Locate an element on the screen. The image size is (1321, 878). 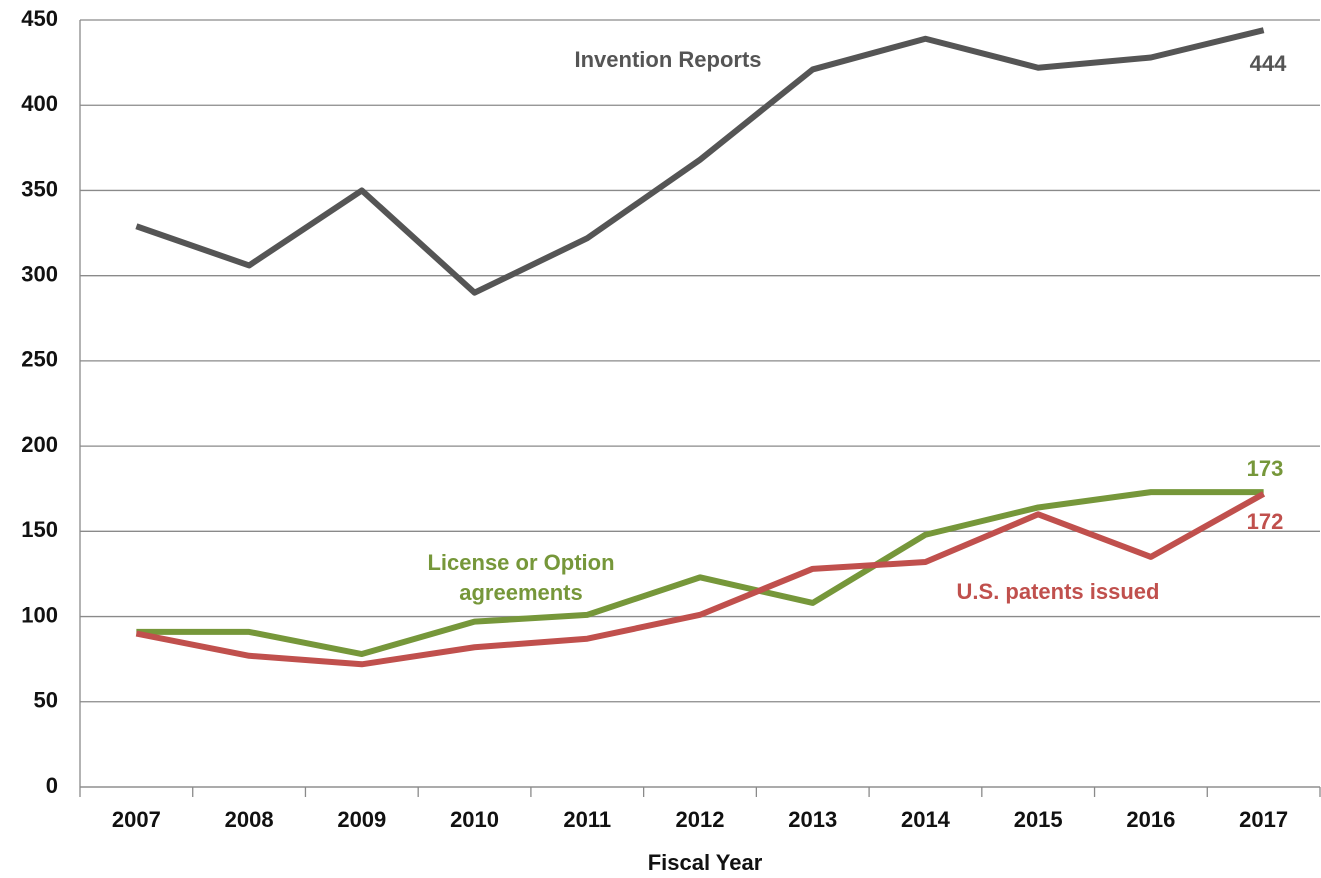
y-tick-label: 200 is located at coordinates (39, 444).